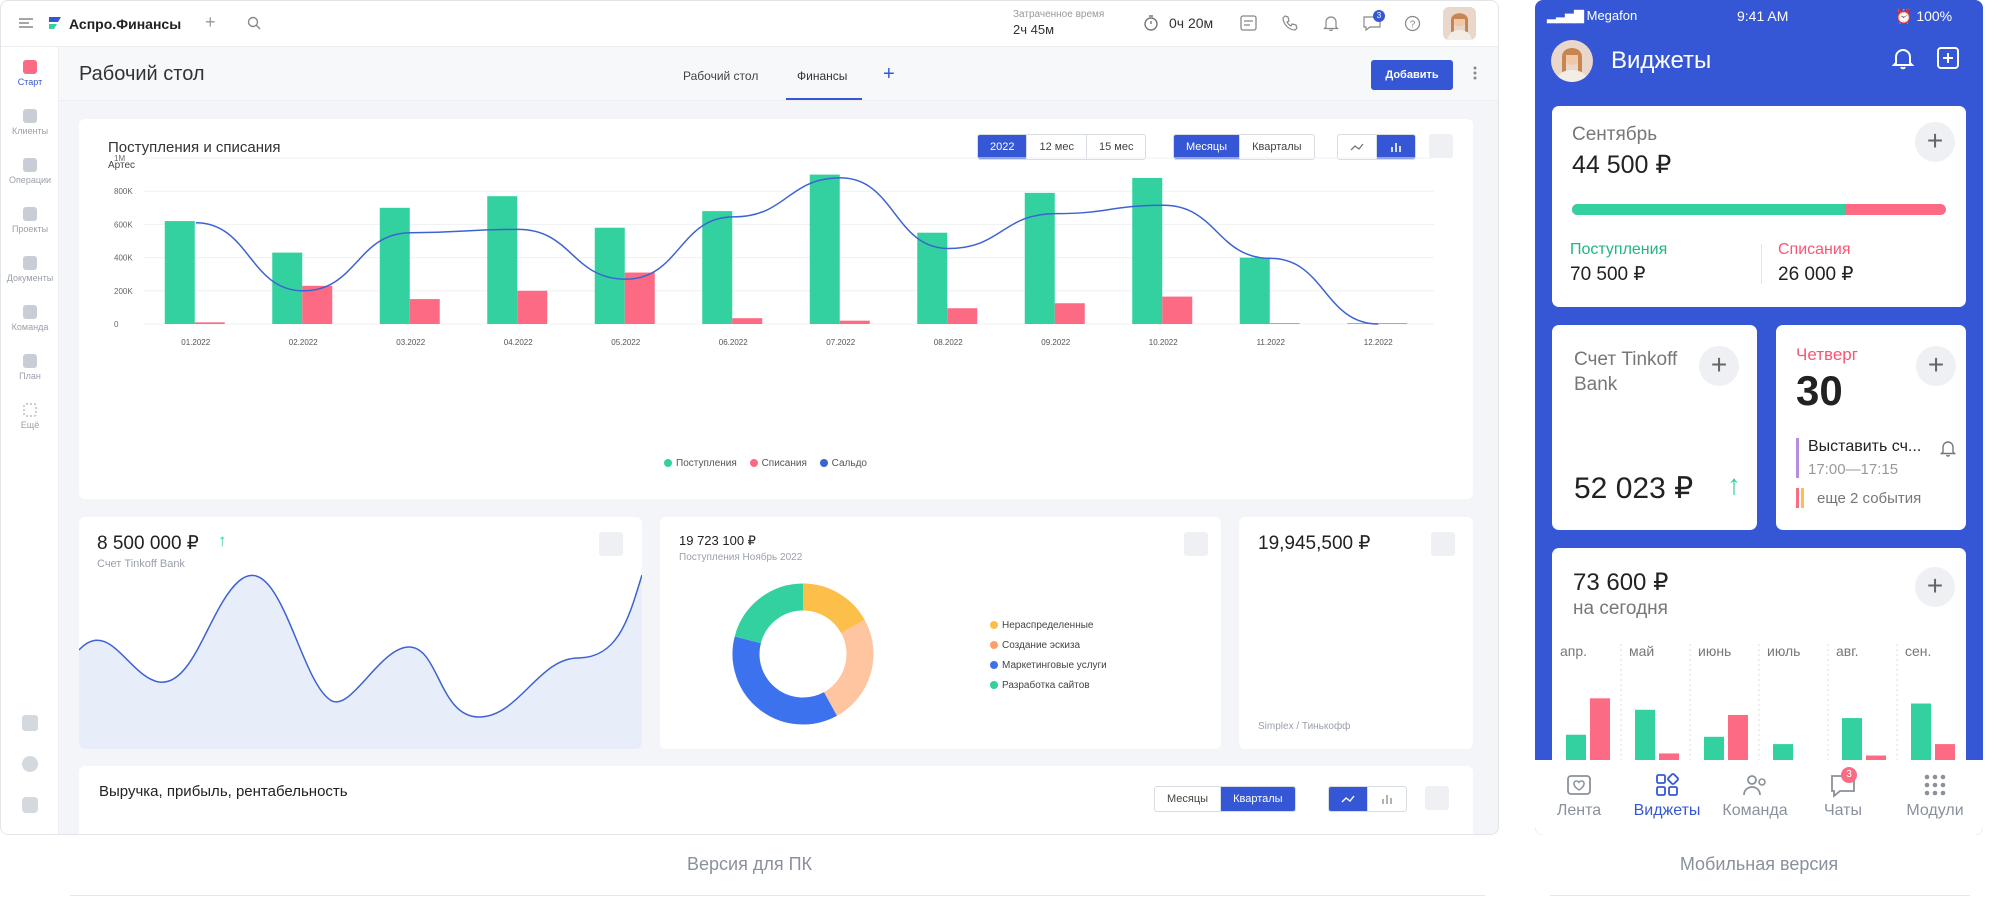 The height and width of the screenshot is (898, 1999). Describe the element at coordinates (1948, 58) in the screenshot. I see `add-widget-icon` at that location.